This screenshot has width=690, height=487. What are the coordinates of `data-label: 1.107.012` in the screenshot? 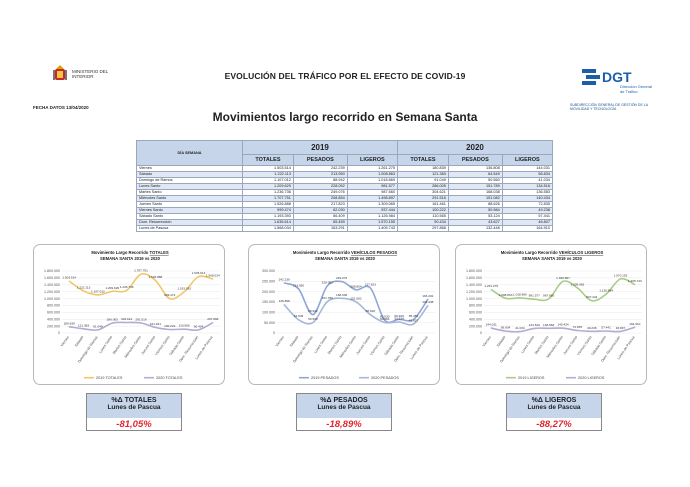 It's located at (98, 291).